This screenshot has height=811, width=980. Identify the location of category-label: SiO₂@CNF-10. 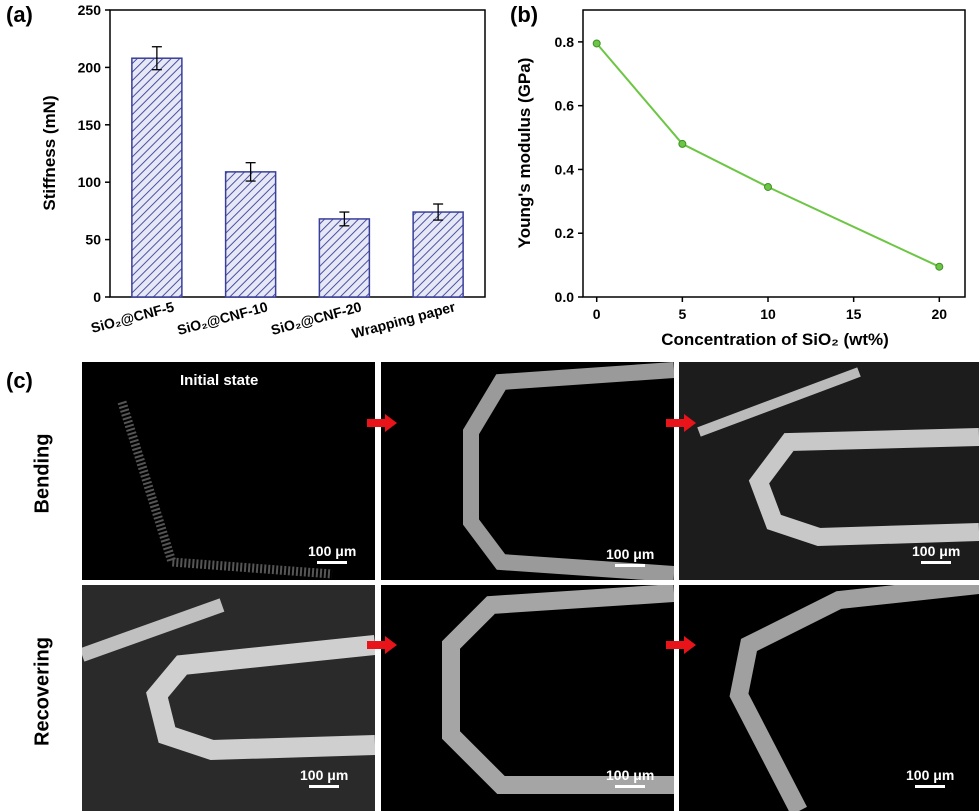
(222, 318).